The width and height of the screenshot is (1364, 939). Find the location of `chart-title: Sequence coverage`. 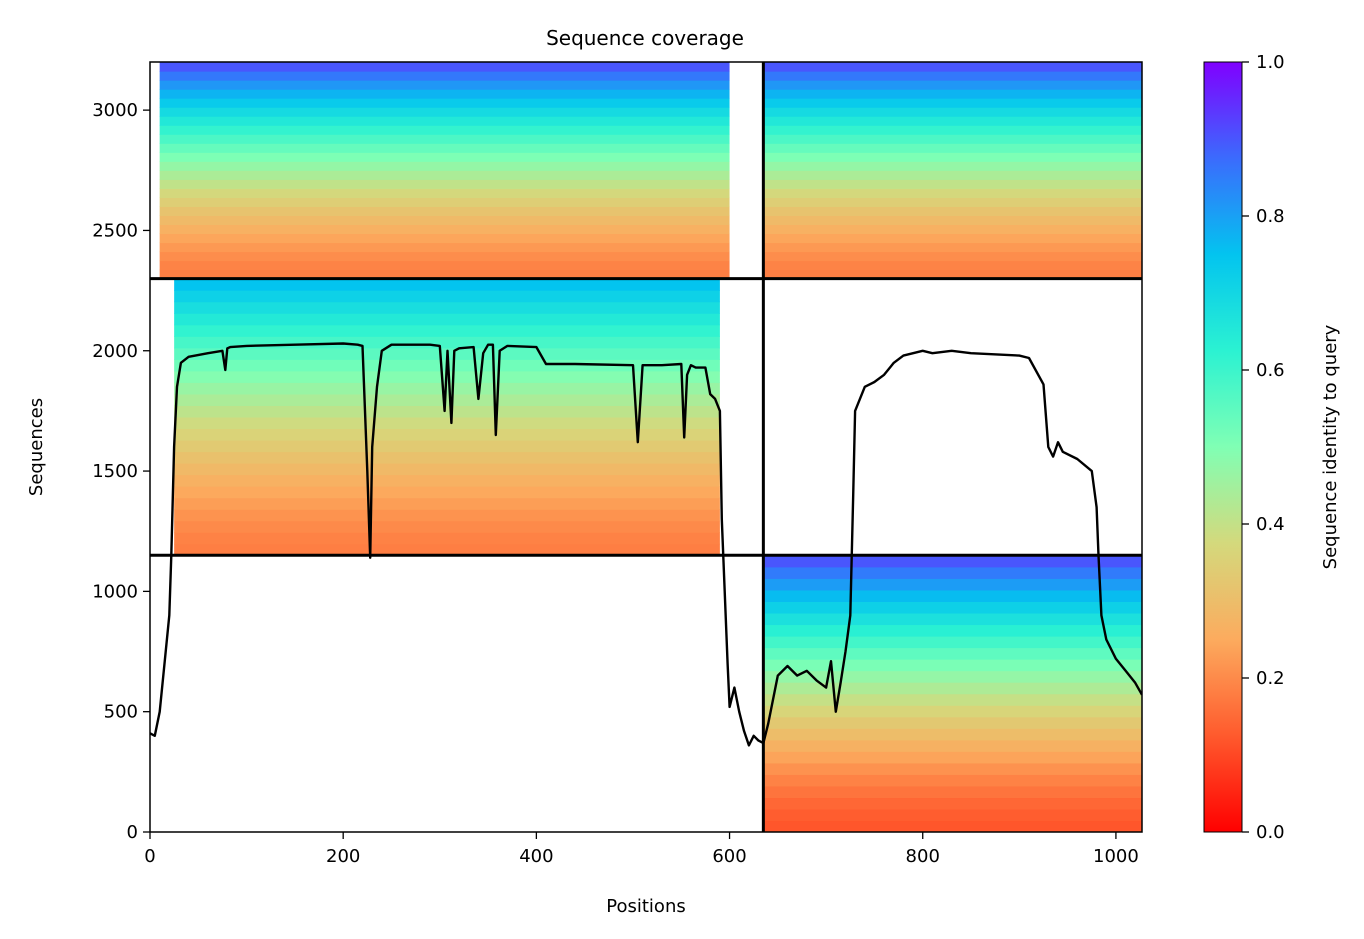

chart-title: Sequence coverage is located at coordinates (645, 38).